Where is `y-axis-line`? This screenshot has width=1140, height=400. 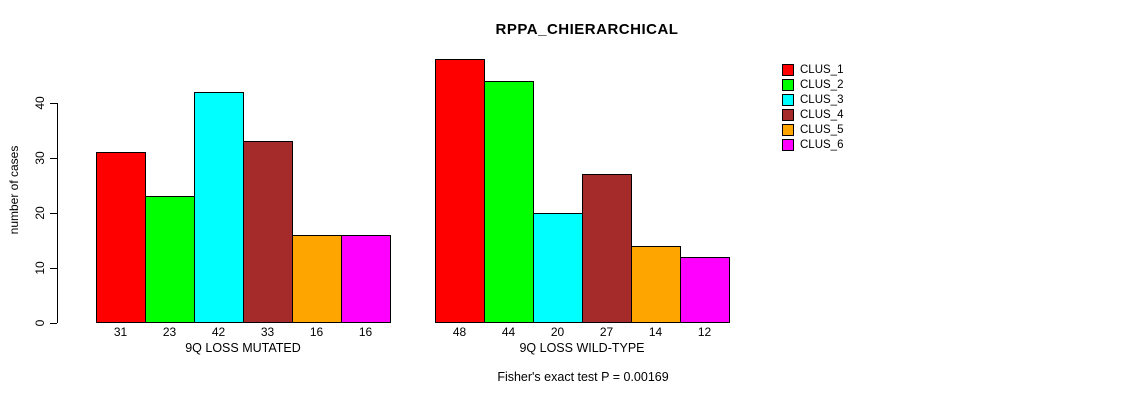
y-axis-line is located at coordinates (57, 213).